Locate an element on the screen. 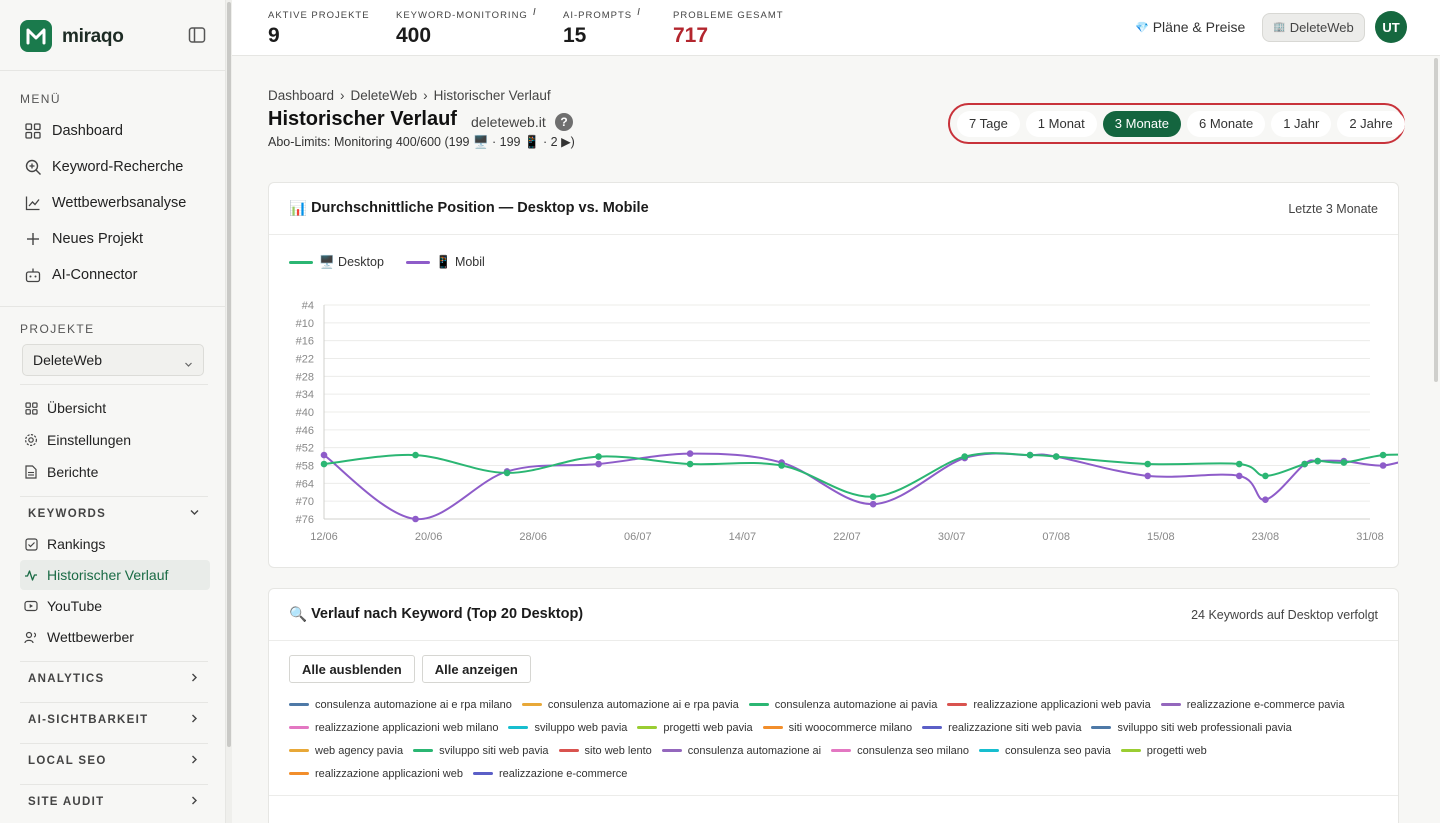  keyword-label: consulenza seo pavia is located at coordinates (1058, 750).